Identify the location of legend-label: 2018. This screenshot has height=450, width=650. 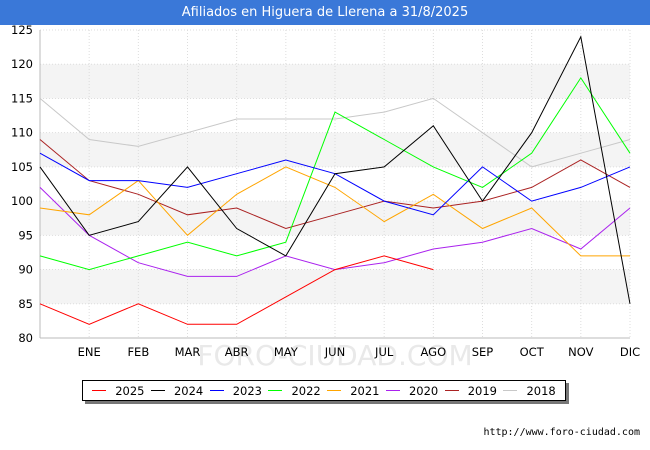
(541, 390).